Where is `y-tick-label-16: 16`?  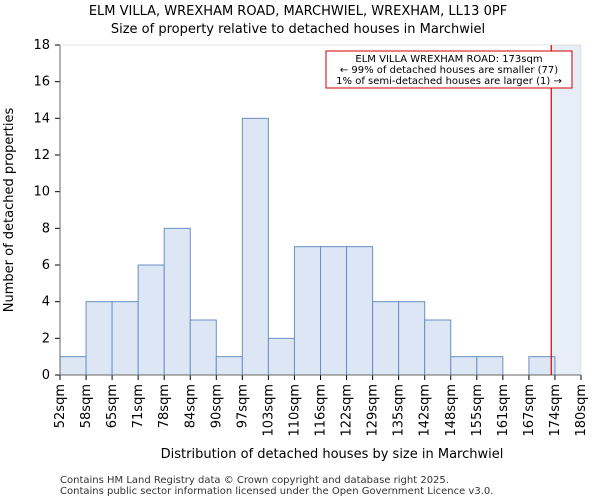 y-tick-label-16: 16 is located at coordinates (41, 82).